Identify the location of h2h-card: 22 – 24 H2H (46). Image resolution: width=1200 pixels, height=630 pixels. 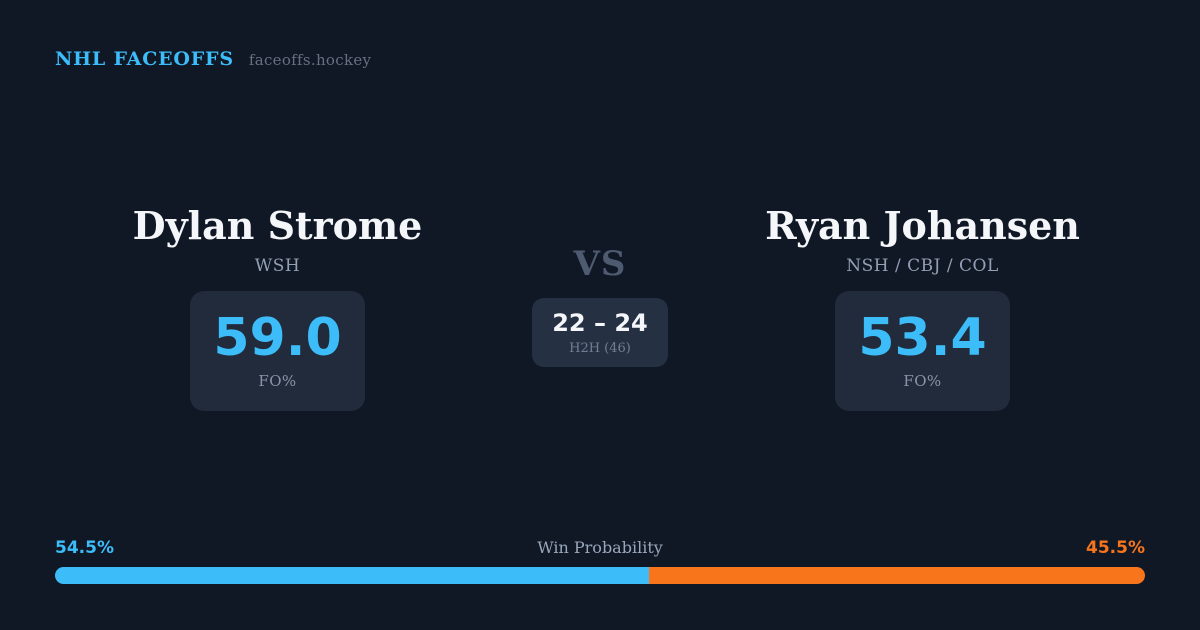
(600, 332).